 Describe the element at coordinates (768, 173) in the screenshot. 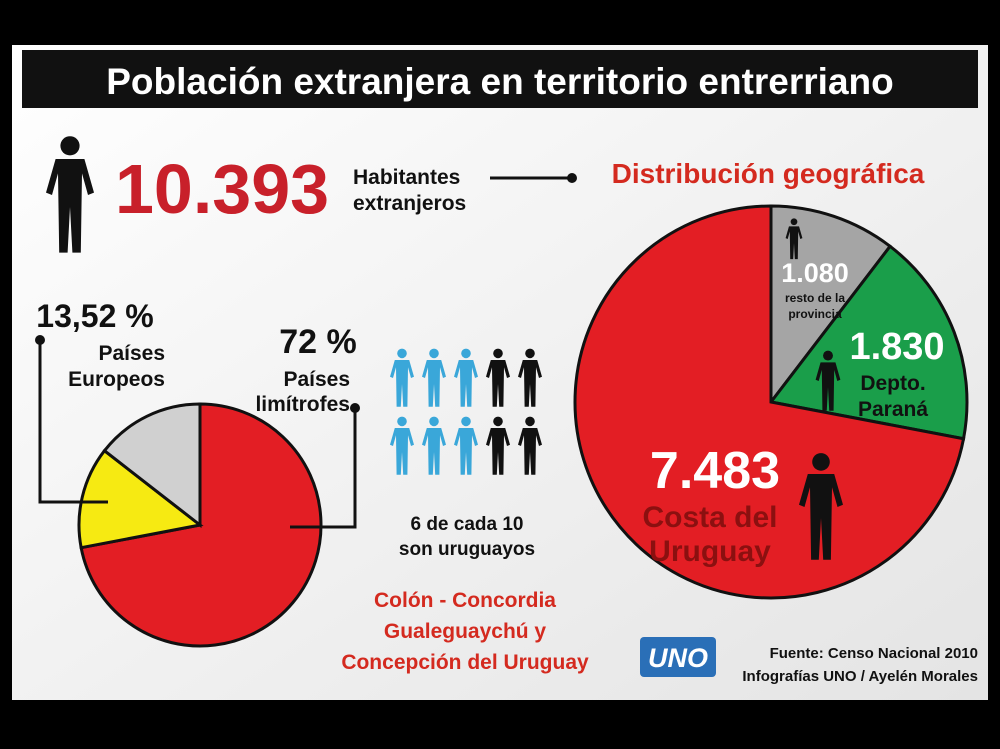

I see `chart-title: Distribución geográfica` at that location.